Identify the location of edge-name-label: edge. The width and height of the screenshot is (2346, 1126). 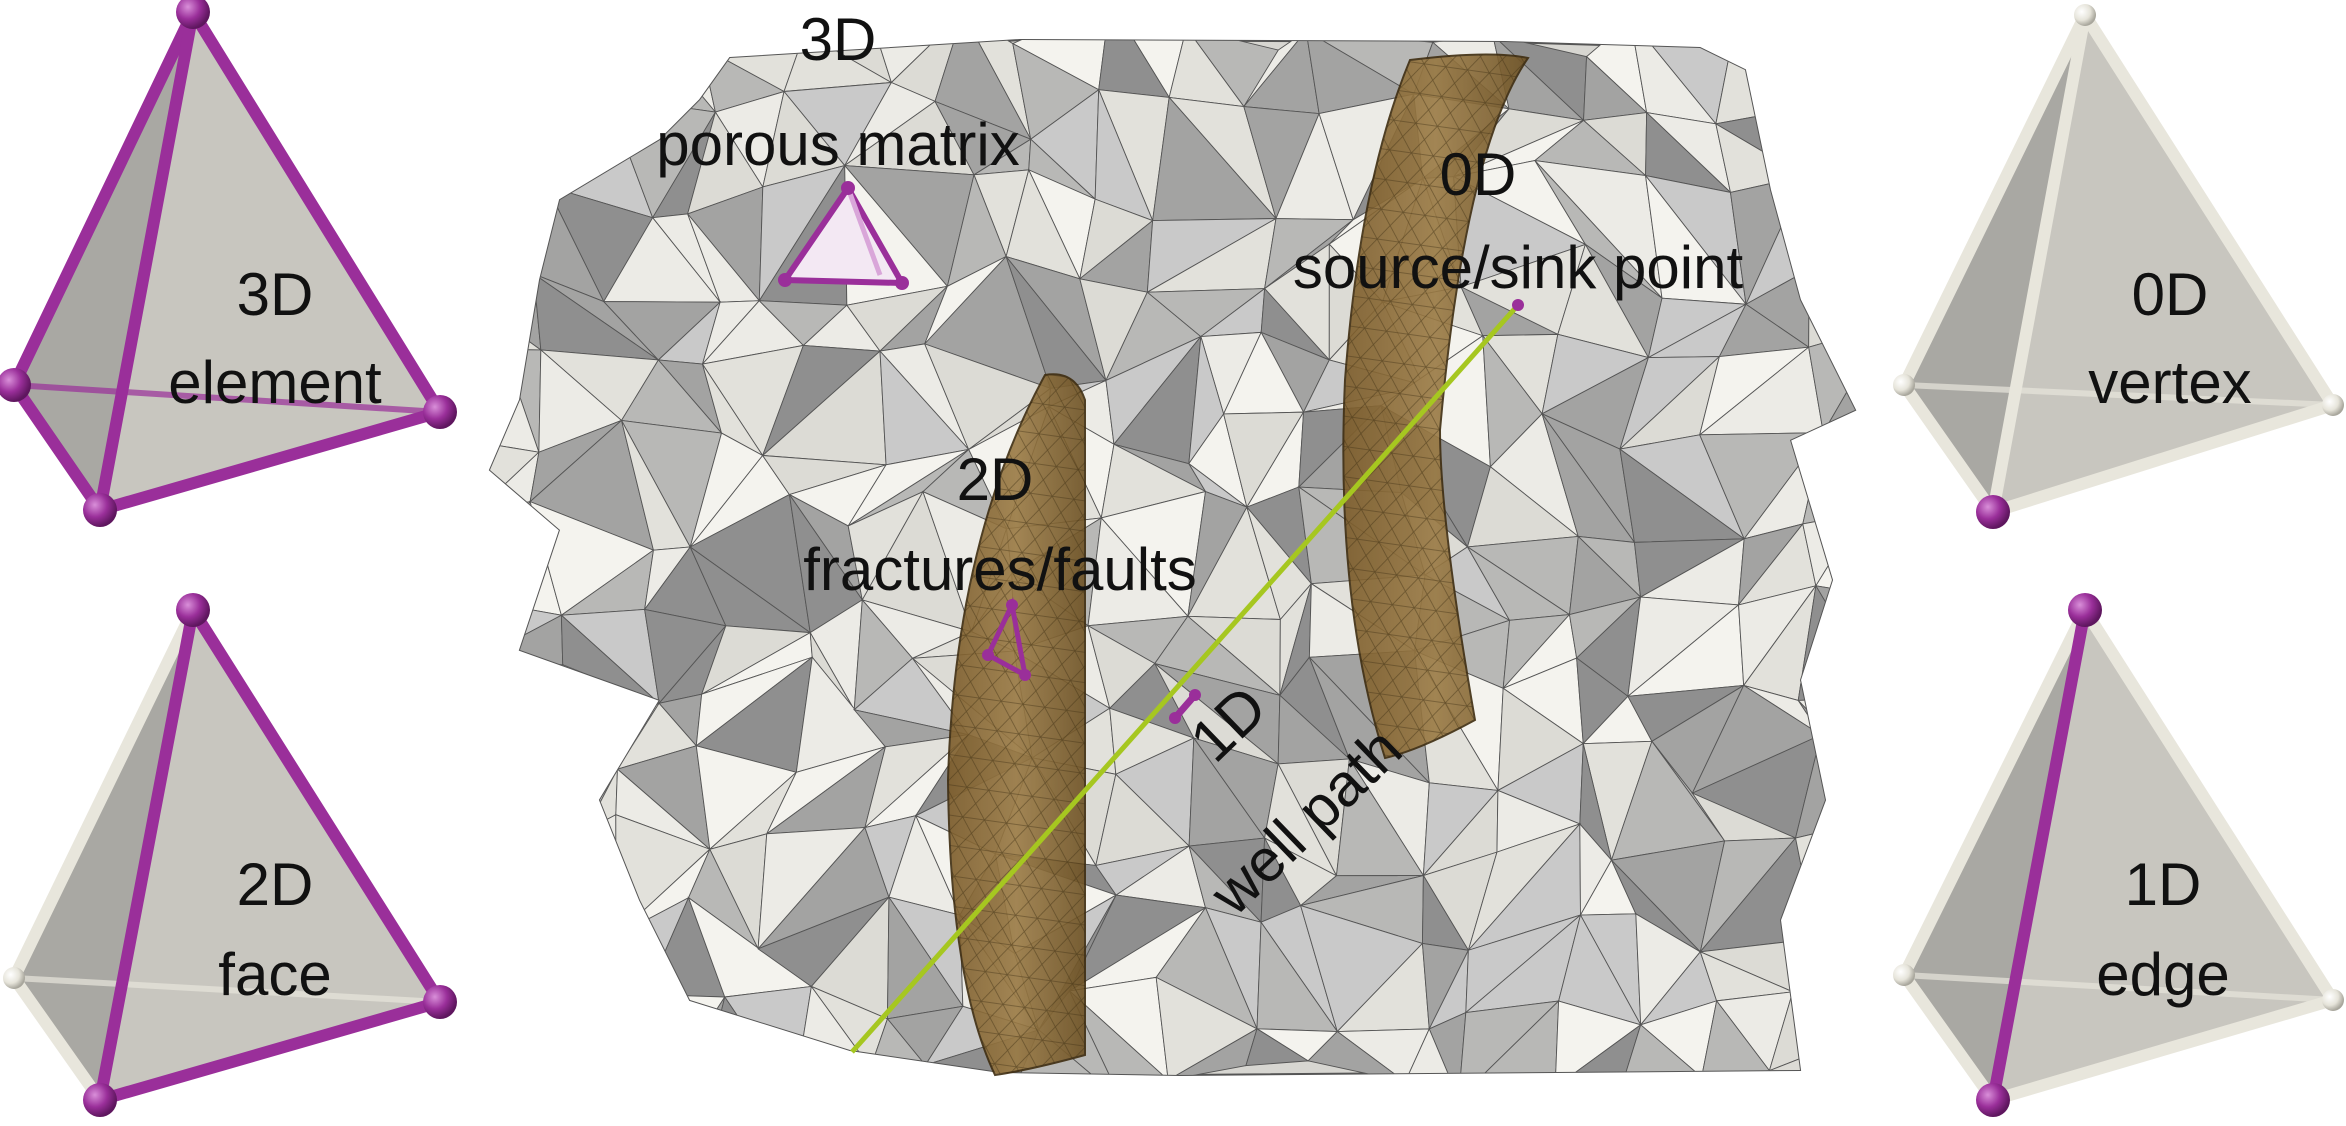
(2162, 974).